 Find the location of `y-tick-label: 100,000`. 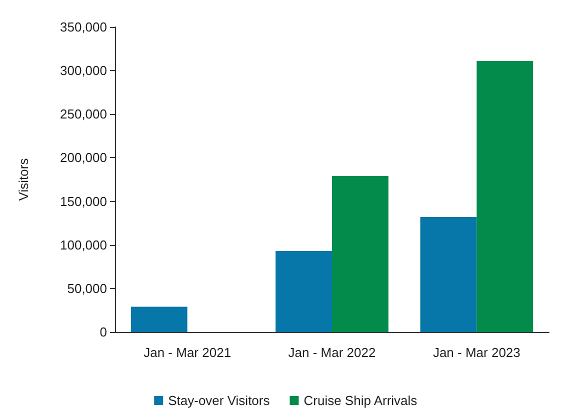

y-tick-label: 100,000 is located at coordinates (83, 244).